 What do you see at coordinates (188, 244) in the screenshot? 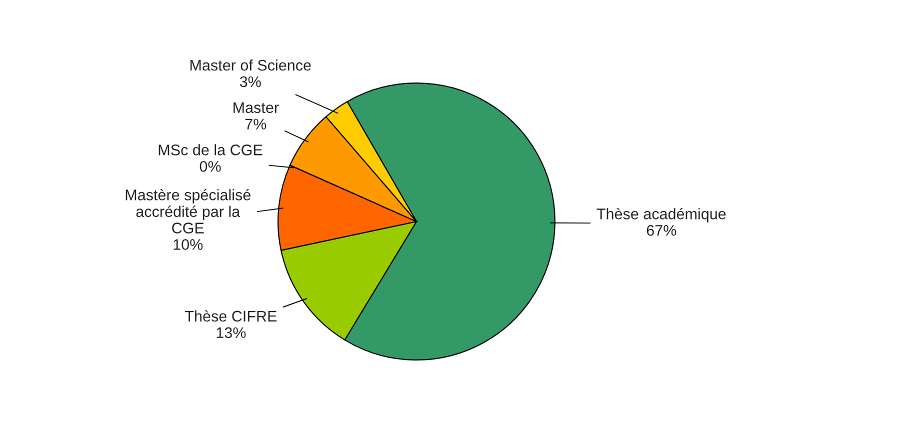
I see `data-label: 10%` at bounding box center [188, 244].